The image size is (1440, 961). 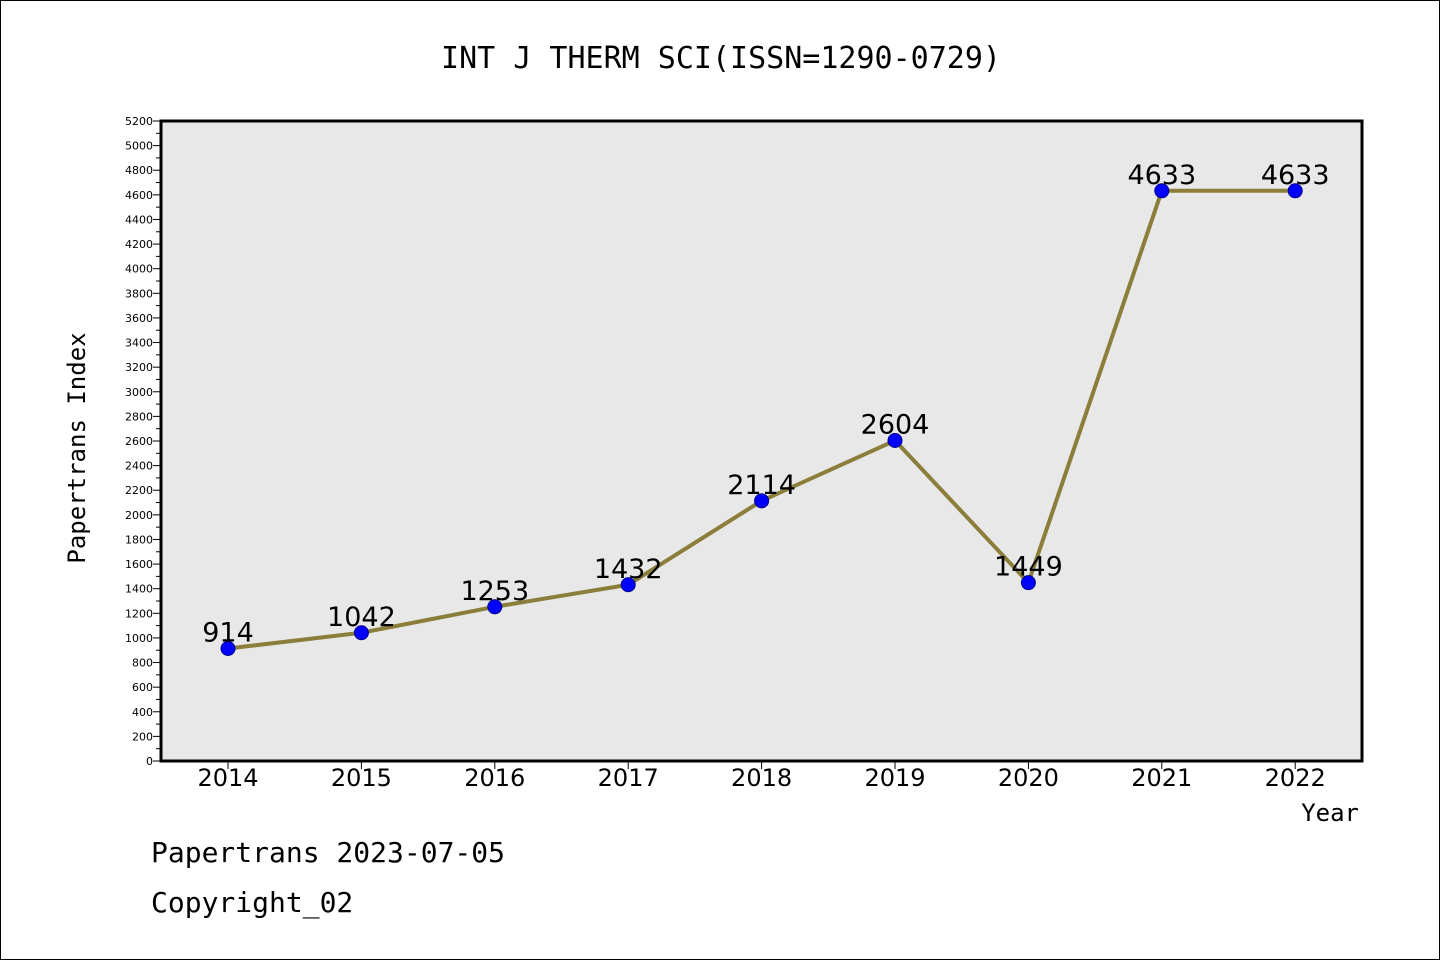 What do you see at coordinates (228, 633) in the screenshot?
I see `data-label: 914` at bounding box center [228, 633].